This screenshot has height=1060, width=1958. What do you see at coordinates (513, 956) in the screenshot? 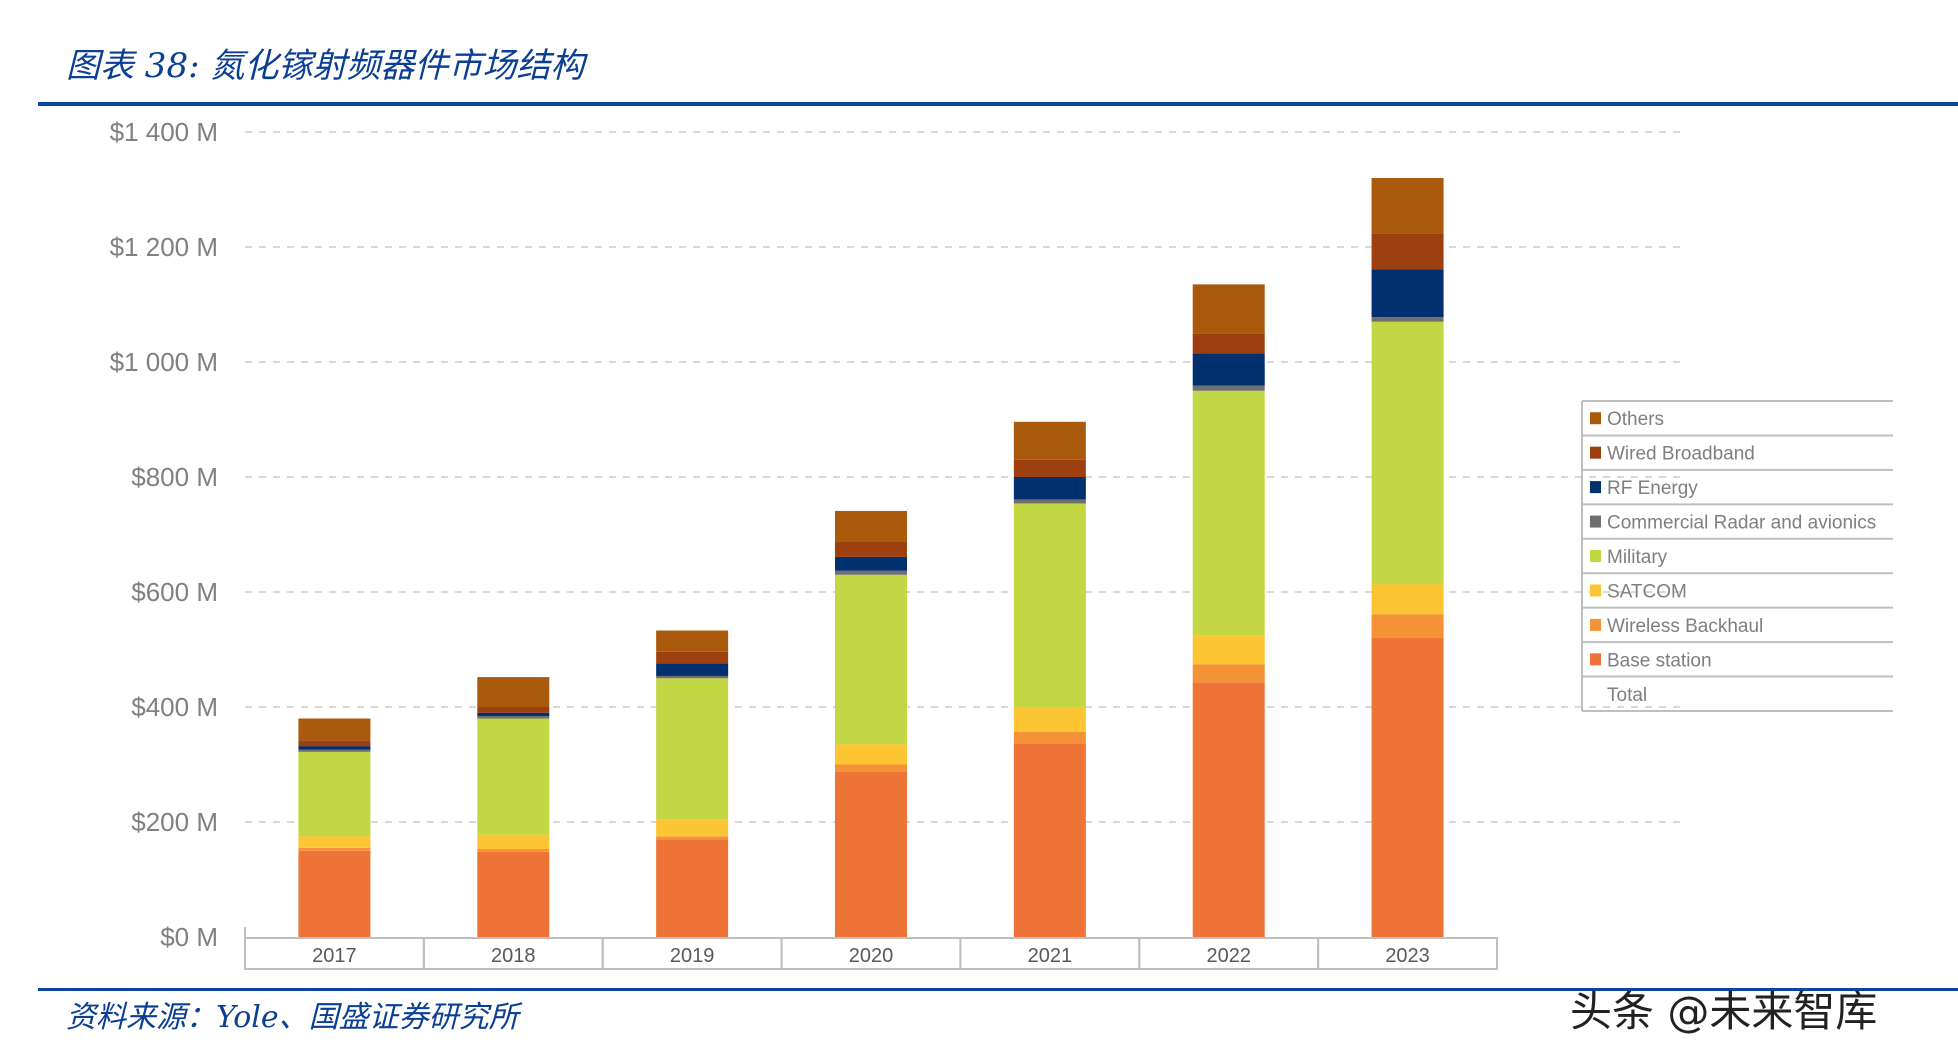
I see `x-tick-label: 2018` at bounding box center [513, 956].